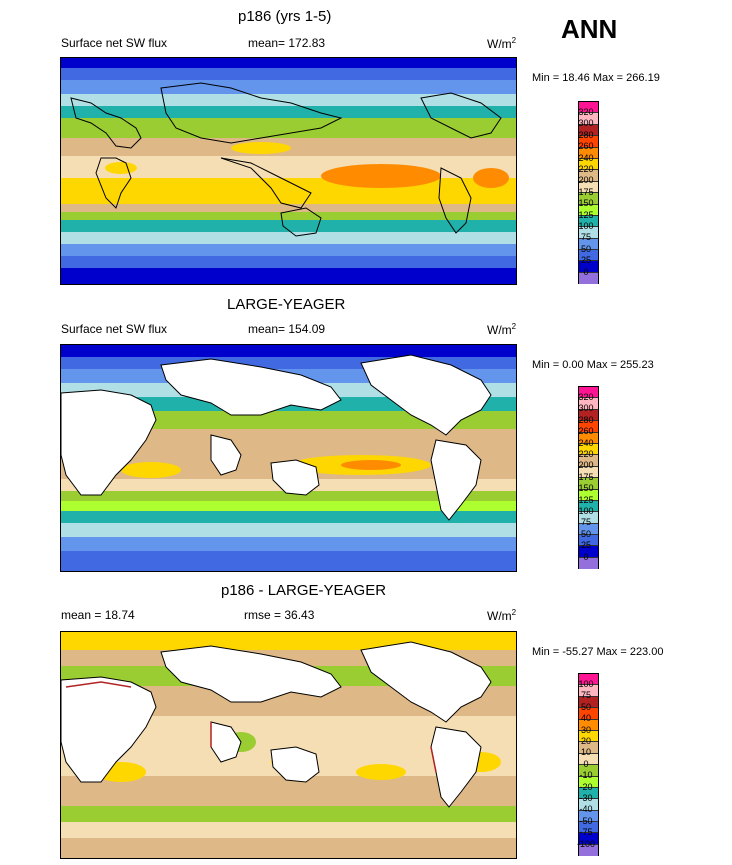  I want to click on panel-2-tick-label: 280, so click(586, 419).